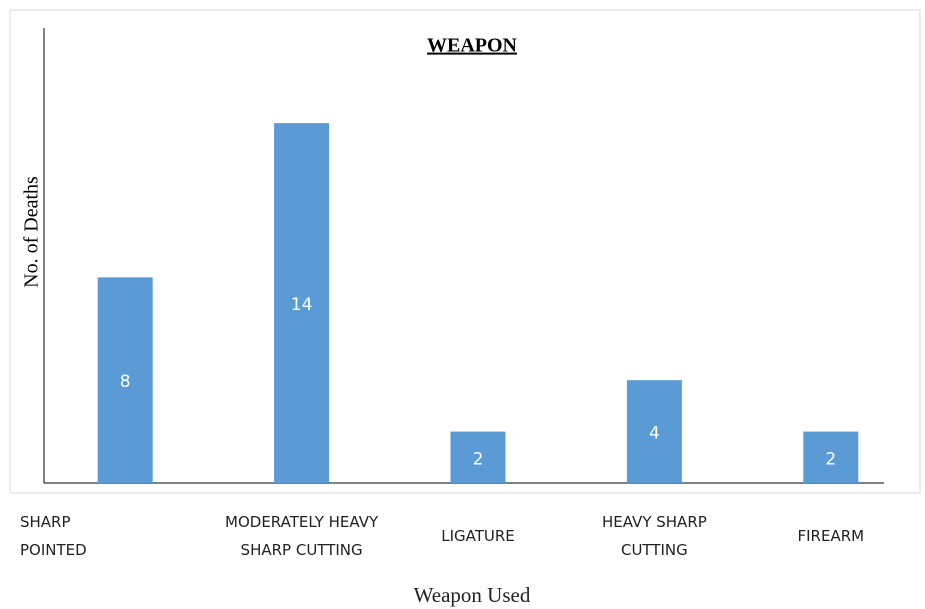 The image size is (925, 609). I want to click on x-tick-label: LIGATURE, so click(478, 536).